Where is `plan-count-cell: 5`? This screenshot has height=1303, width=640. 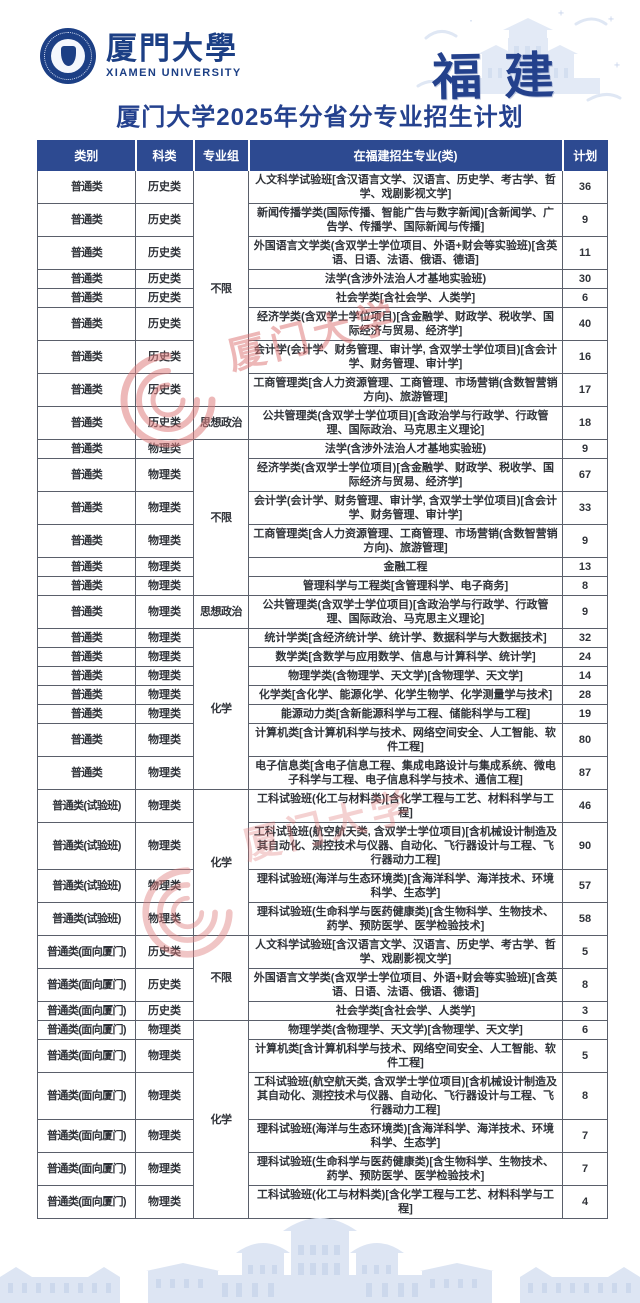
plan-count-cell: 5 is located at coordinates (585, 952).